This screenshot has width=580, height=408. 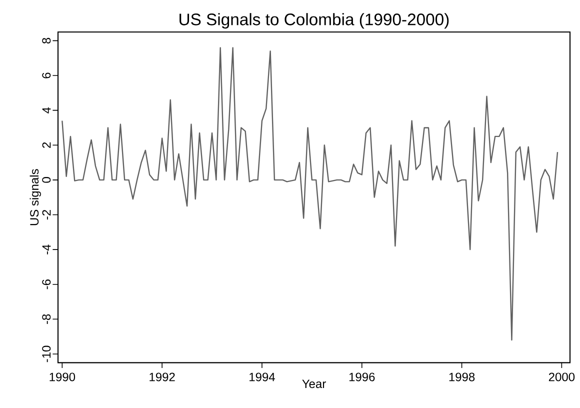 What do you see at coordinates (46, 285) in the screenshot?
I see `y-tick-label: -6` at bounding box center [46, 285].